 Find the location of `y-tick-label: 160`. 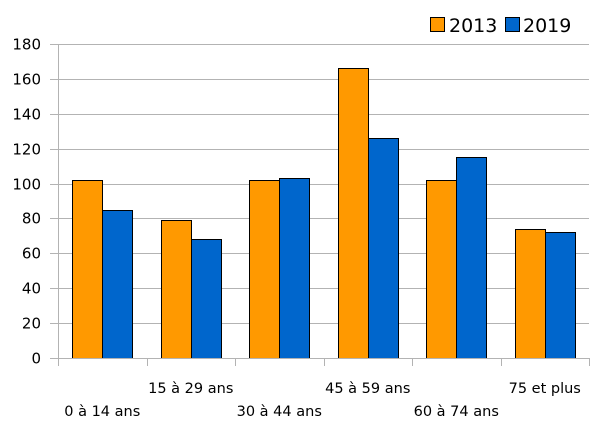

y-tick-label: 160 is located at coordinates (26, 80).